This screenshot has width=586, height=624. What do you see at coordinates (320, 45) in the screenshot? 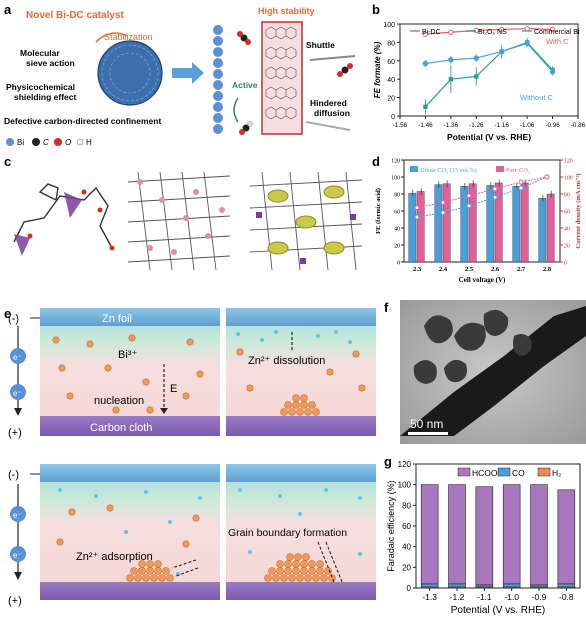
I see `shuttle-label: Shuttle` at bounding box center [320, 45].